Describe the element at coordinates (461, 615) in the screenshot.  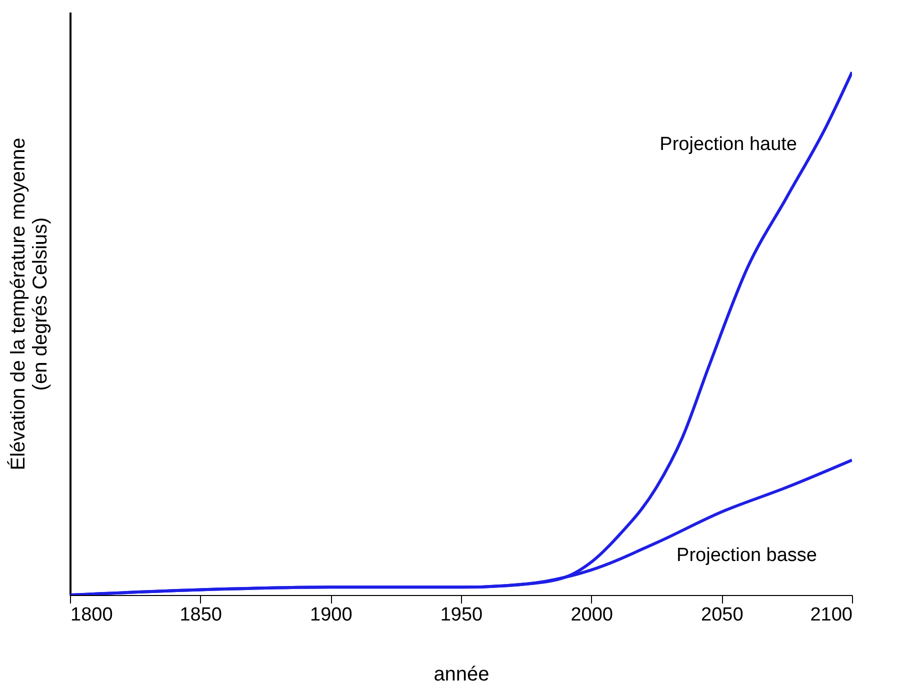
I see `x-tick-label: 1950` at that location.